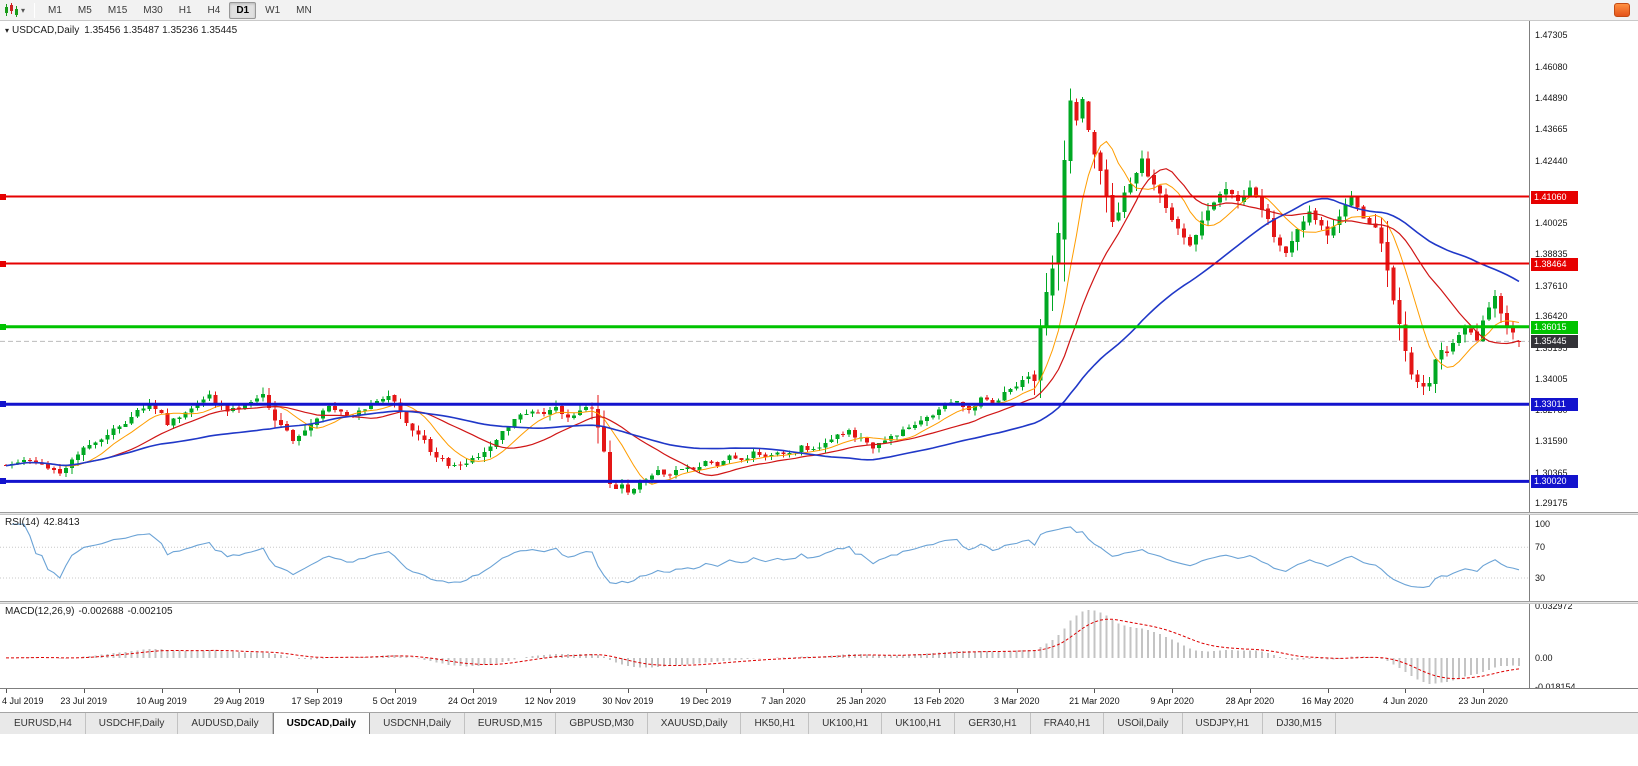 This screenshot has width=1638, height=766. I want to click on toolbar-corner-icon, so click(1622, 10).